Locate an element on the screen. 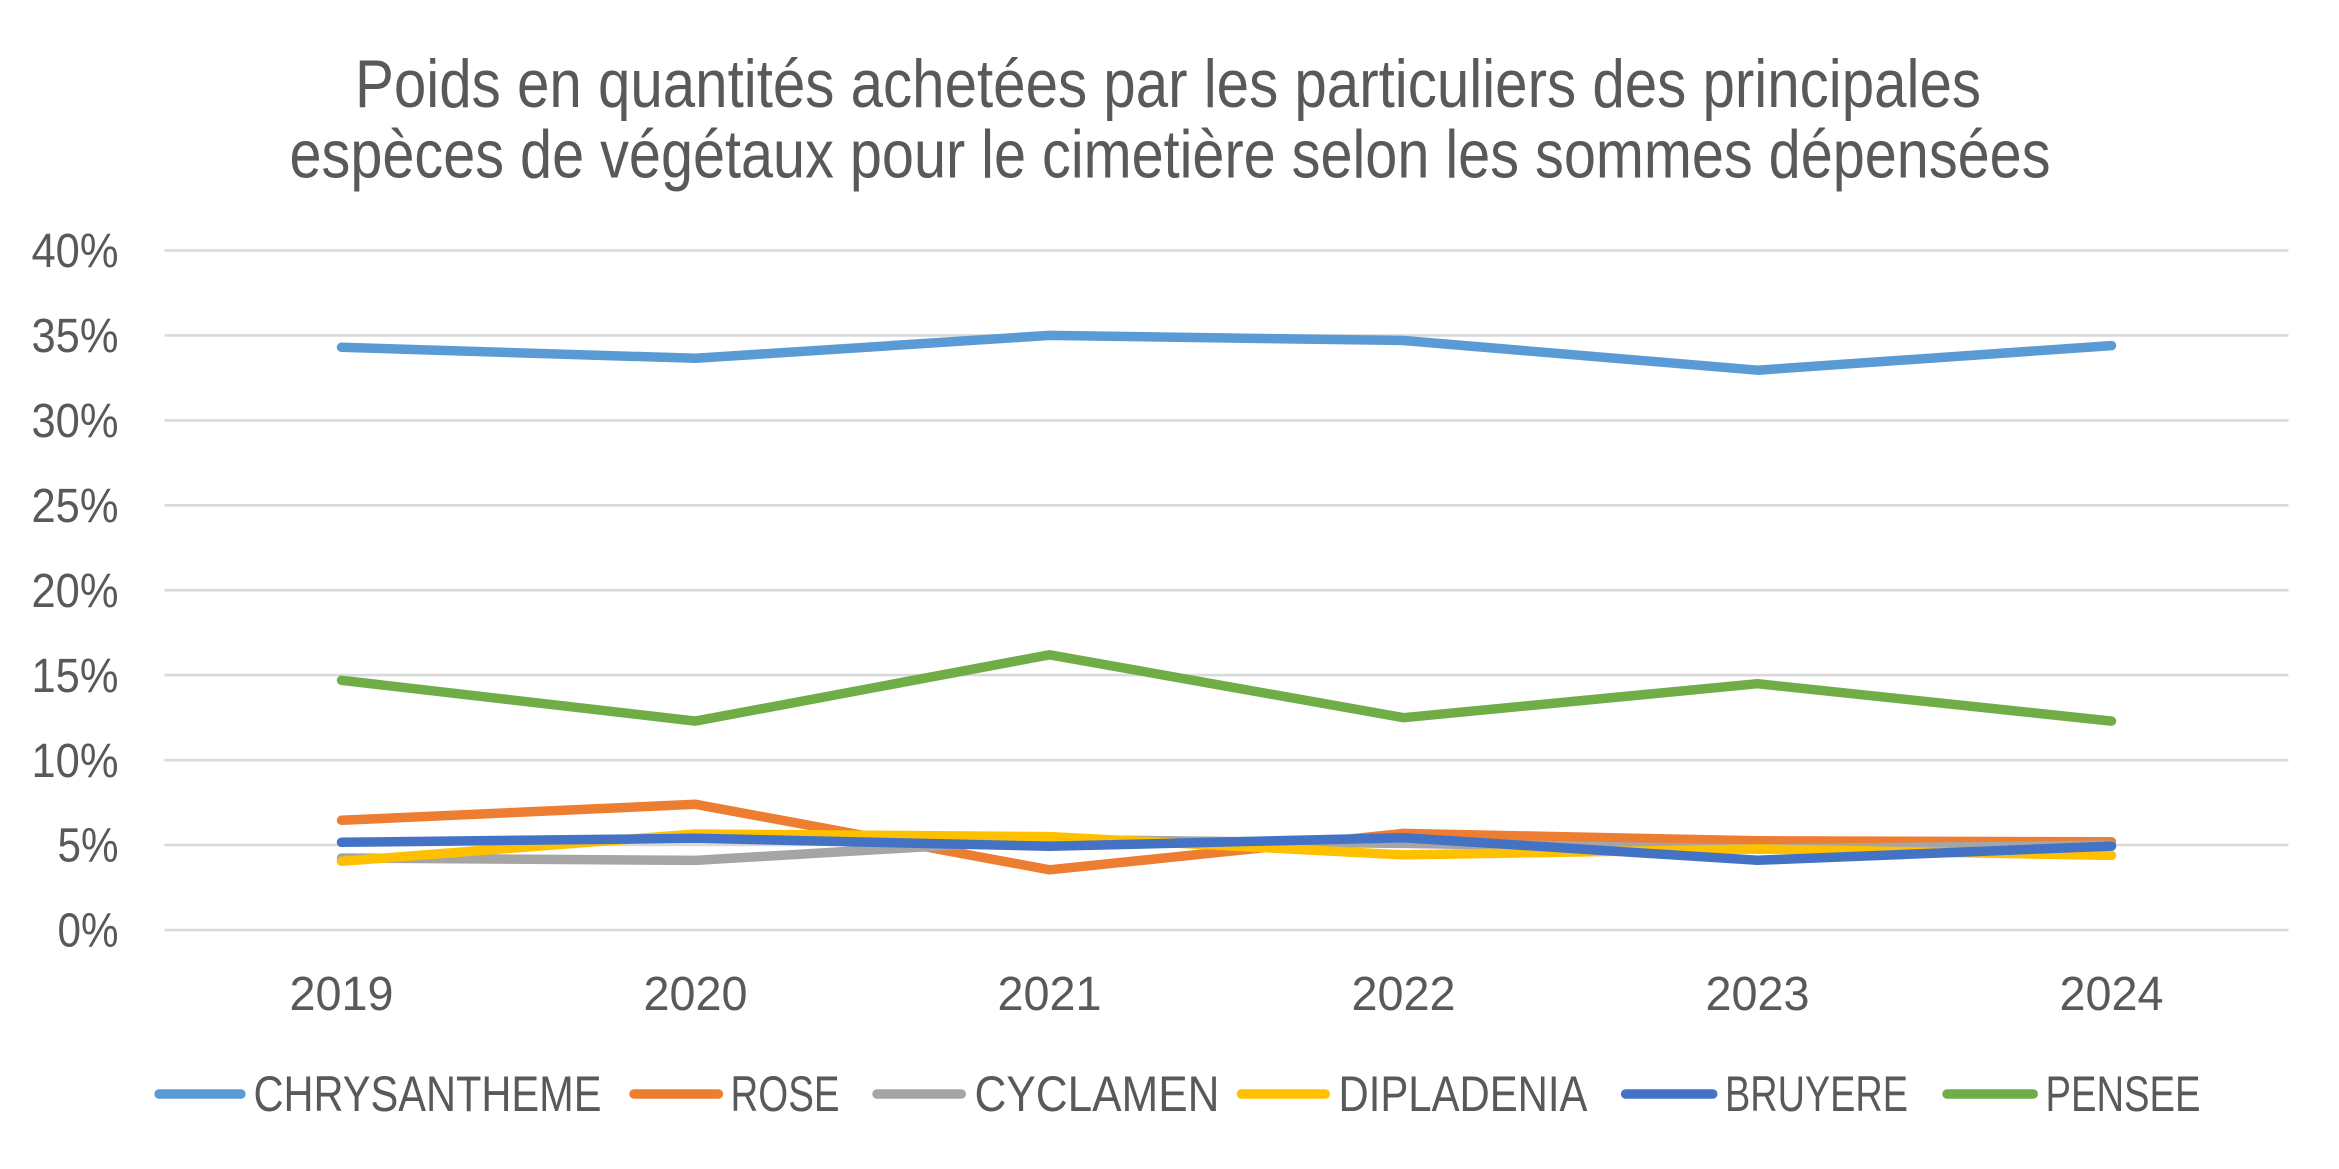 This screenshot has width=2339, height=1169. svg-text: 10% is located at coordinates (75, 761).